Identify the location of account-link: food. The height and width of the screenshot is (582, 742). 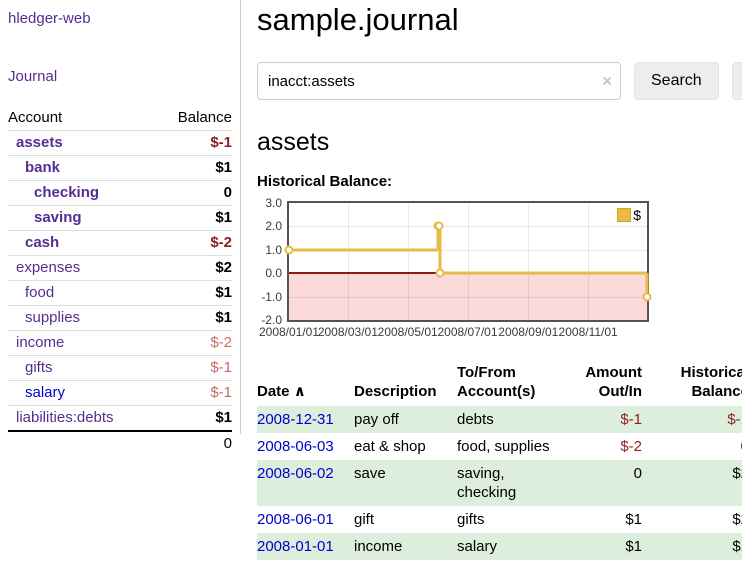
(40, 292).